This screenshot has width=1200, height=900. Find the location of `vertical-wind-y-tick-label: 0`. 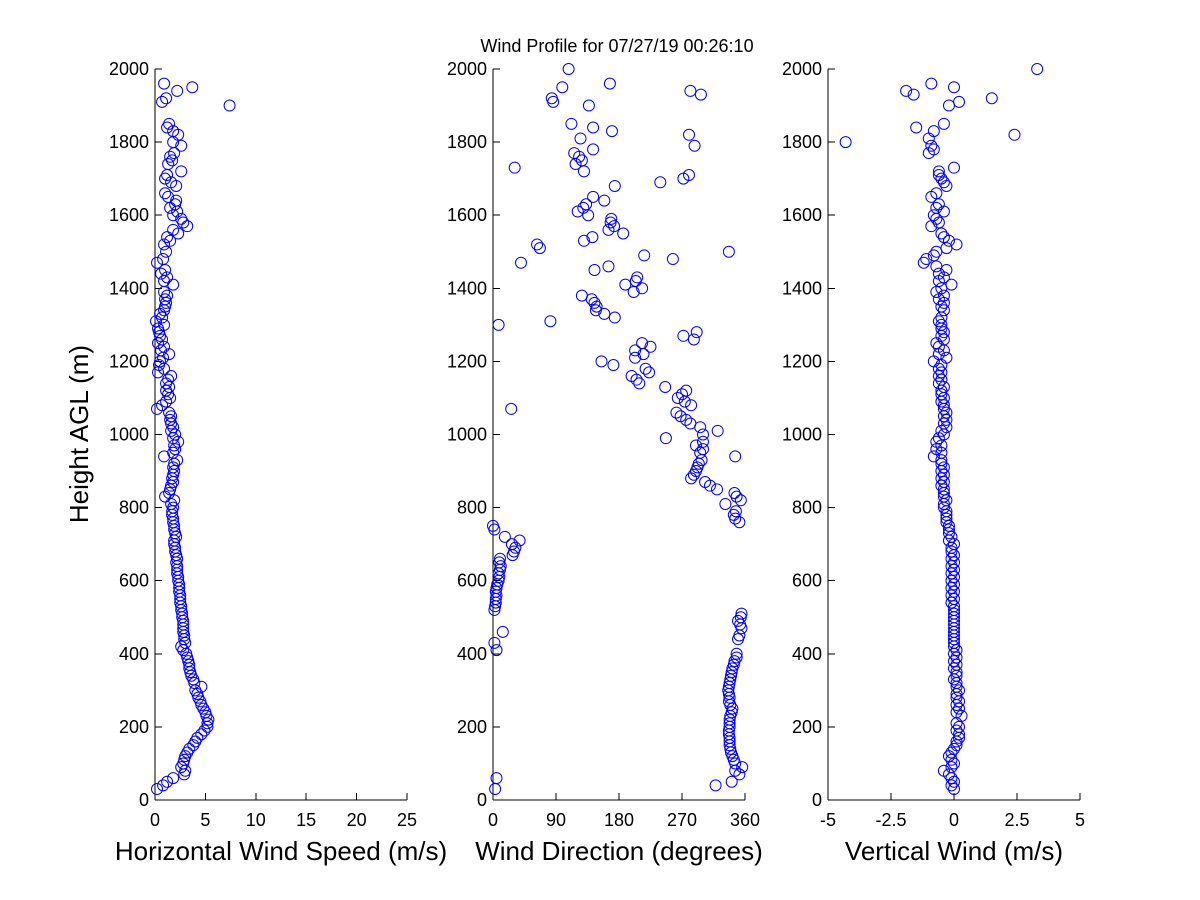

vertical-wind-y-tick-label: 0 is located at coordinates (817, 800).